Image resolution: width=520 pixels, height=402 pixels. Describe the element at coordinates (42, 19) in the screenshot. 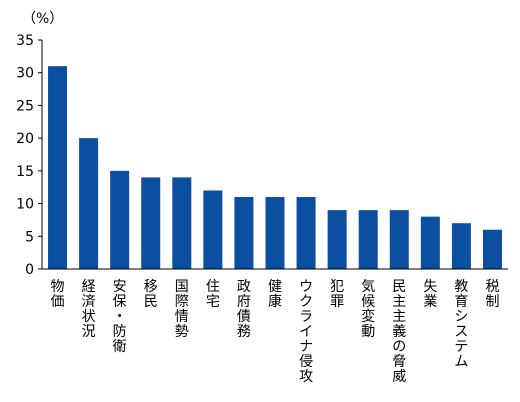

I see `y-axis-unit-label: （%）` at that location.